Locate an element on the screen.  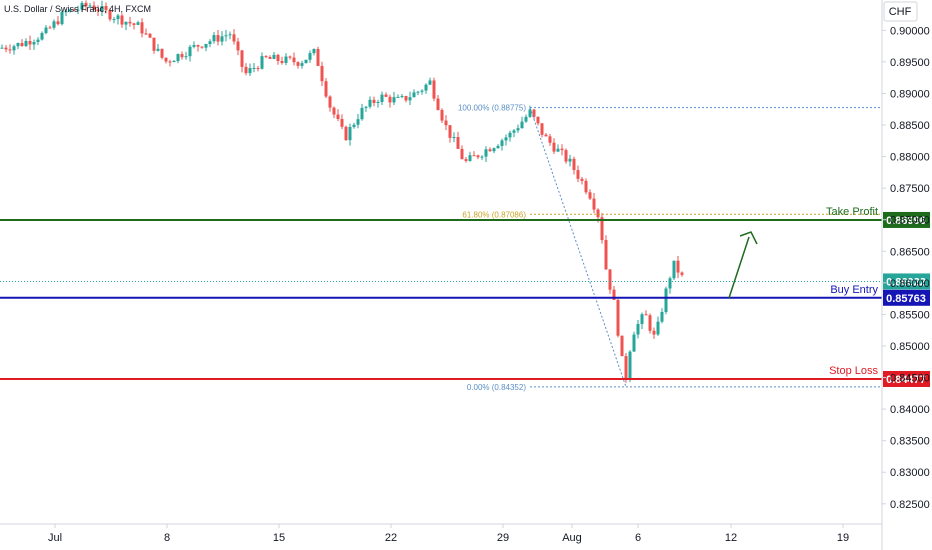
y-tick-label: 0.89500 is located at coordinates (910, 63).